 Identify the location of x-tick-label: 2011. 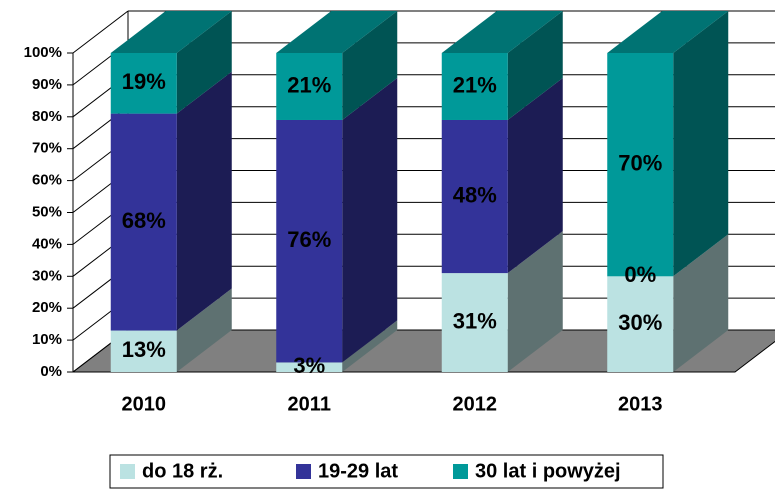
(309, 404).